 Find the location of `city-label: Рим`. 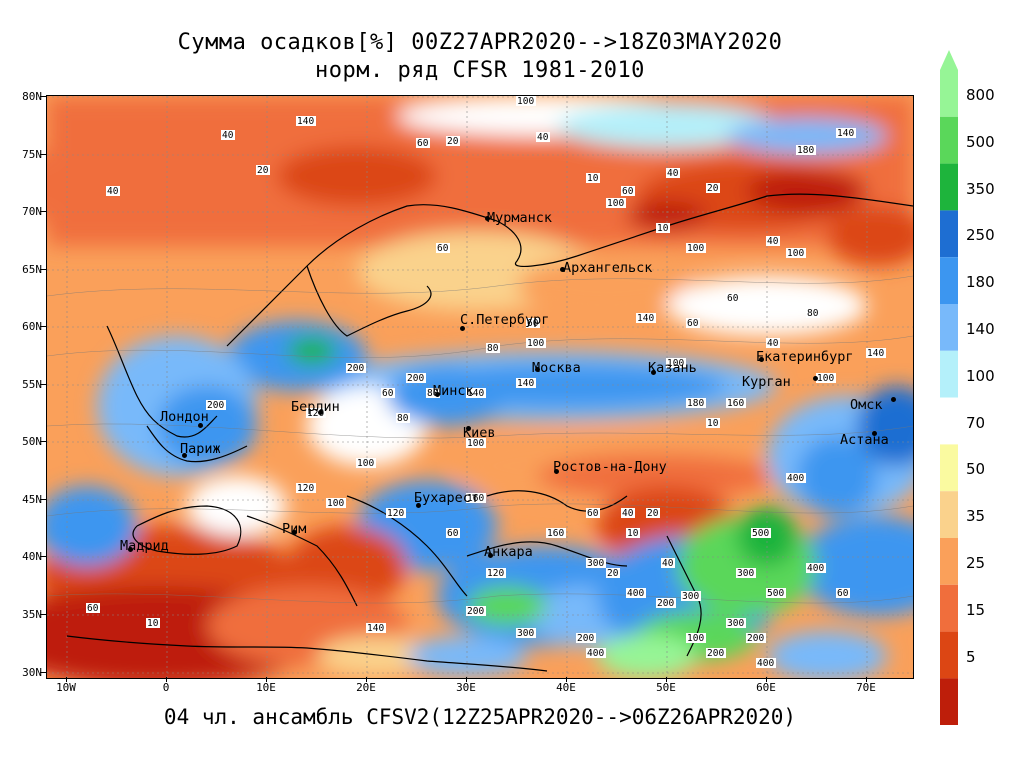

city-label: Рим is located at coordinates (294, 529).